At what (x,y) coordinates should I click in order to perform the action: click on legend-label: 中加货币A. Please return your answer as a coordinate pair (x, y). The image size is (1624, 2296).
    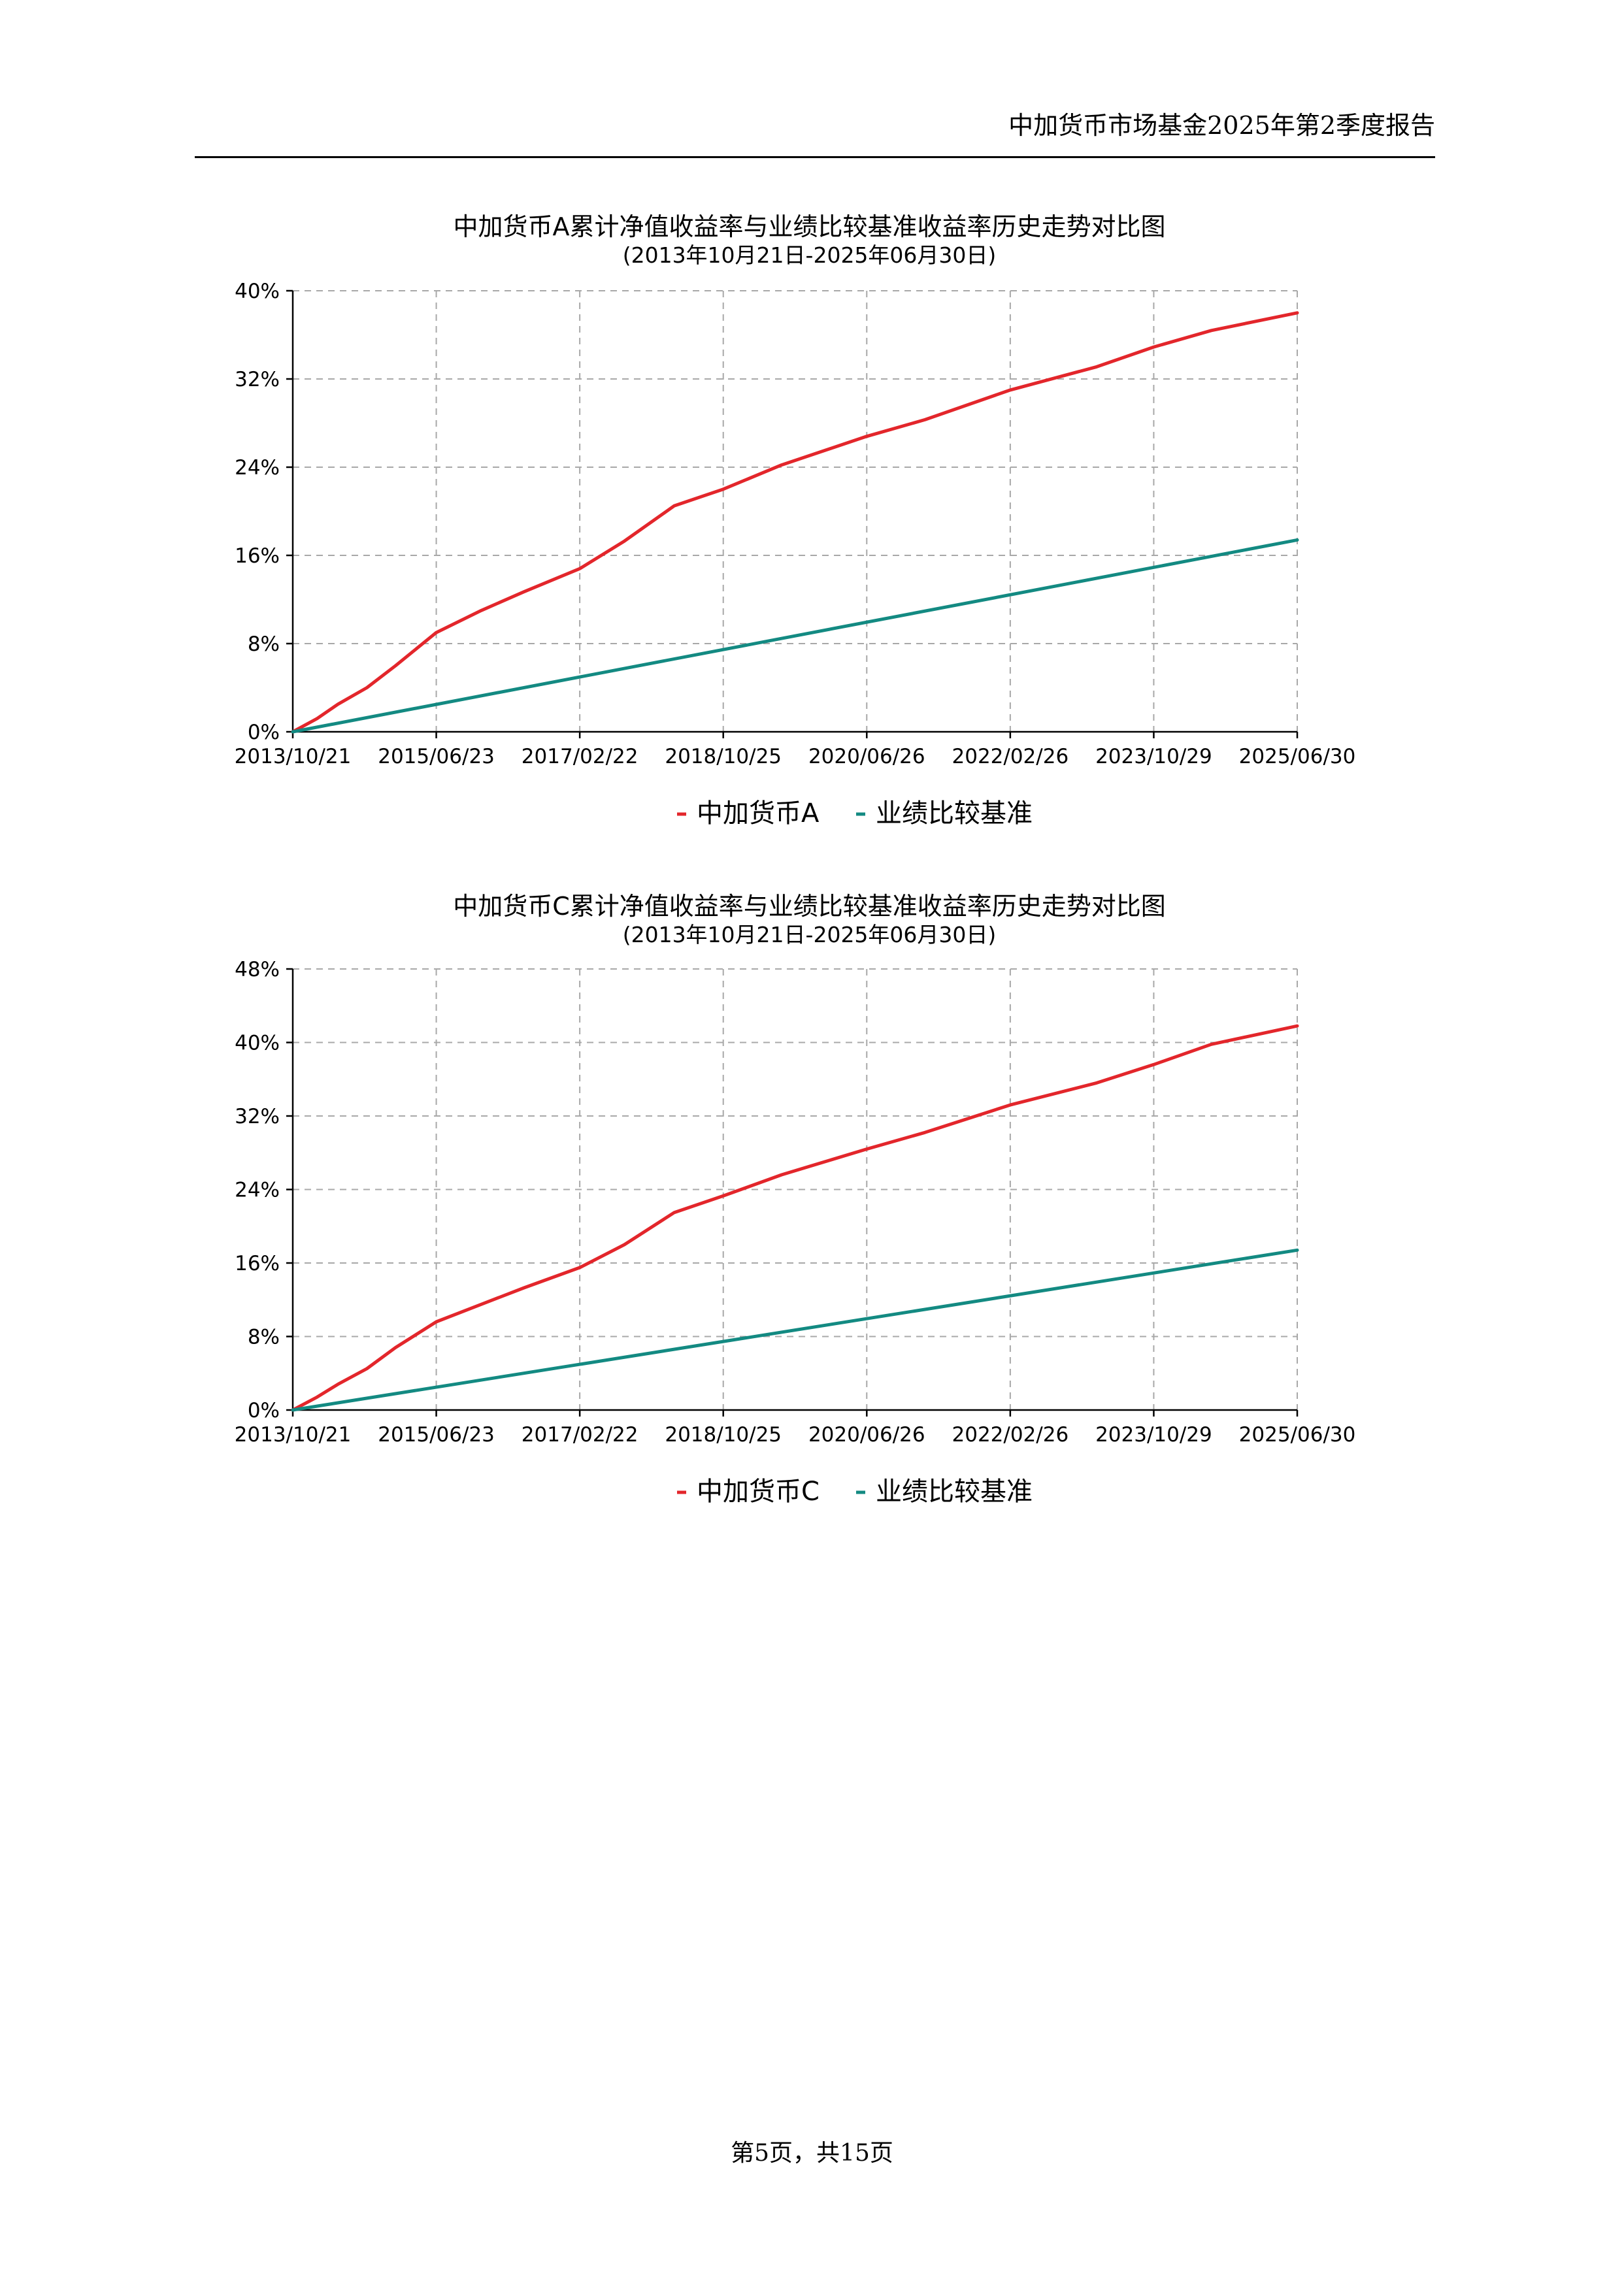
    Looking at the image, I should click on (758, 813).